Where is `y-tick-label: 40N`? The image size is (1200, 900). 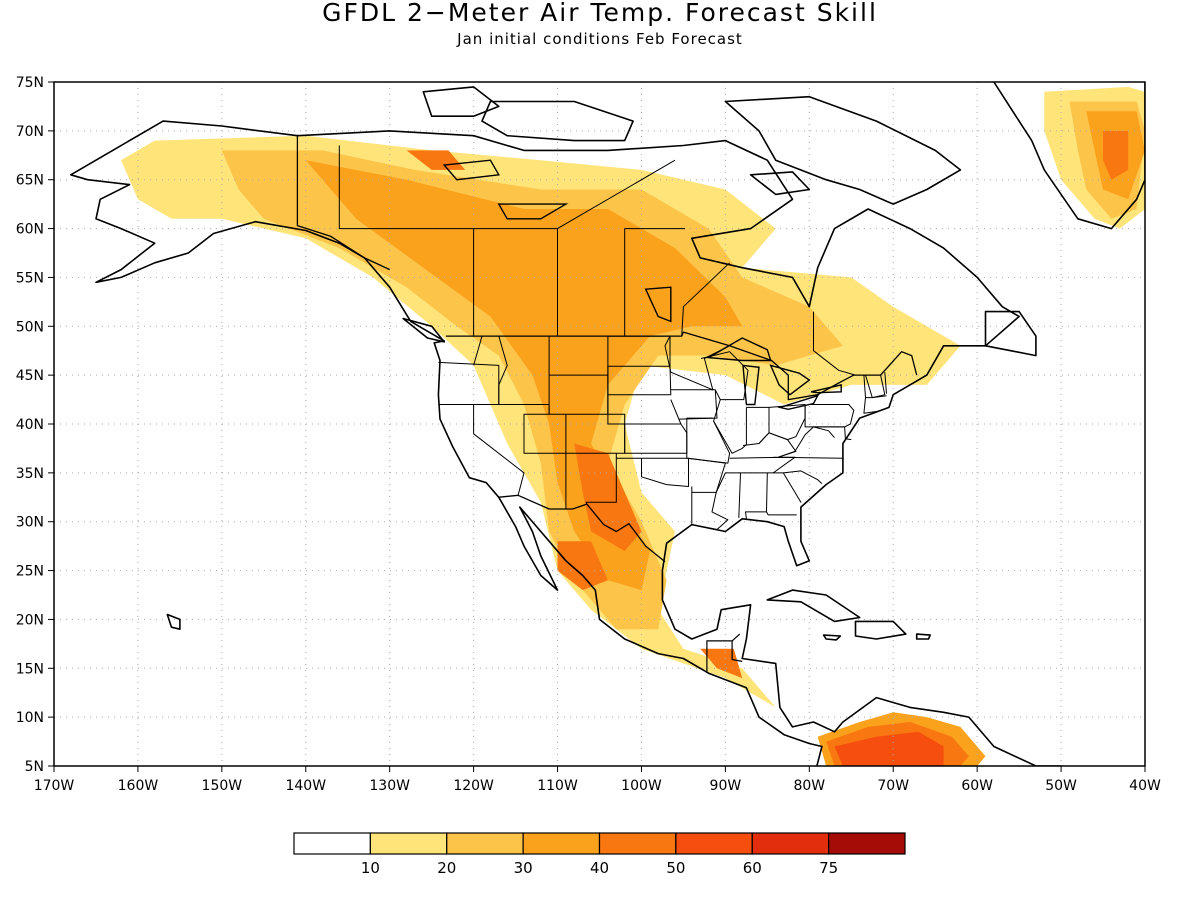 y-tick-label: 40N is located at coordinates (30, 425).